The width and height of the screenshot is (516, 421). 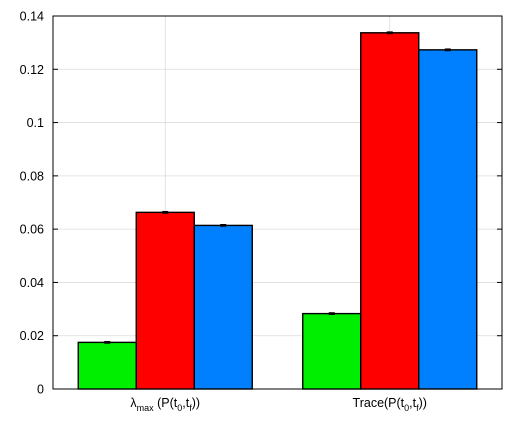 I want to click on y-tick-label: 0, so click(x=40, y=390).